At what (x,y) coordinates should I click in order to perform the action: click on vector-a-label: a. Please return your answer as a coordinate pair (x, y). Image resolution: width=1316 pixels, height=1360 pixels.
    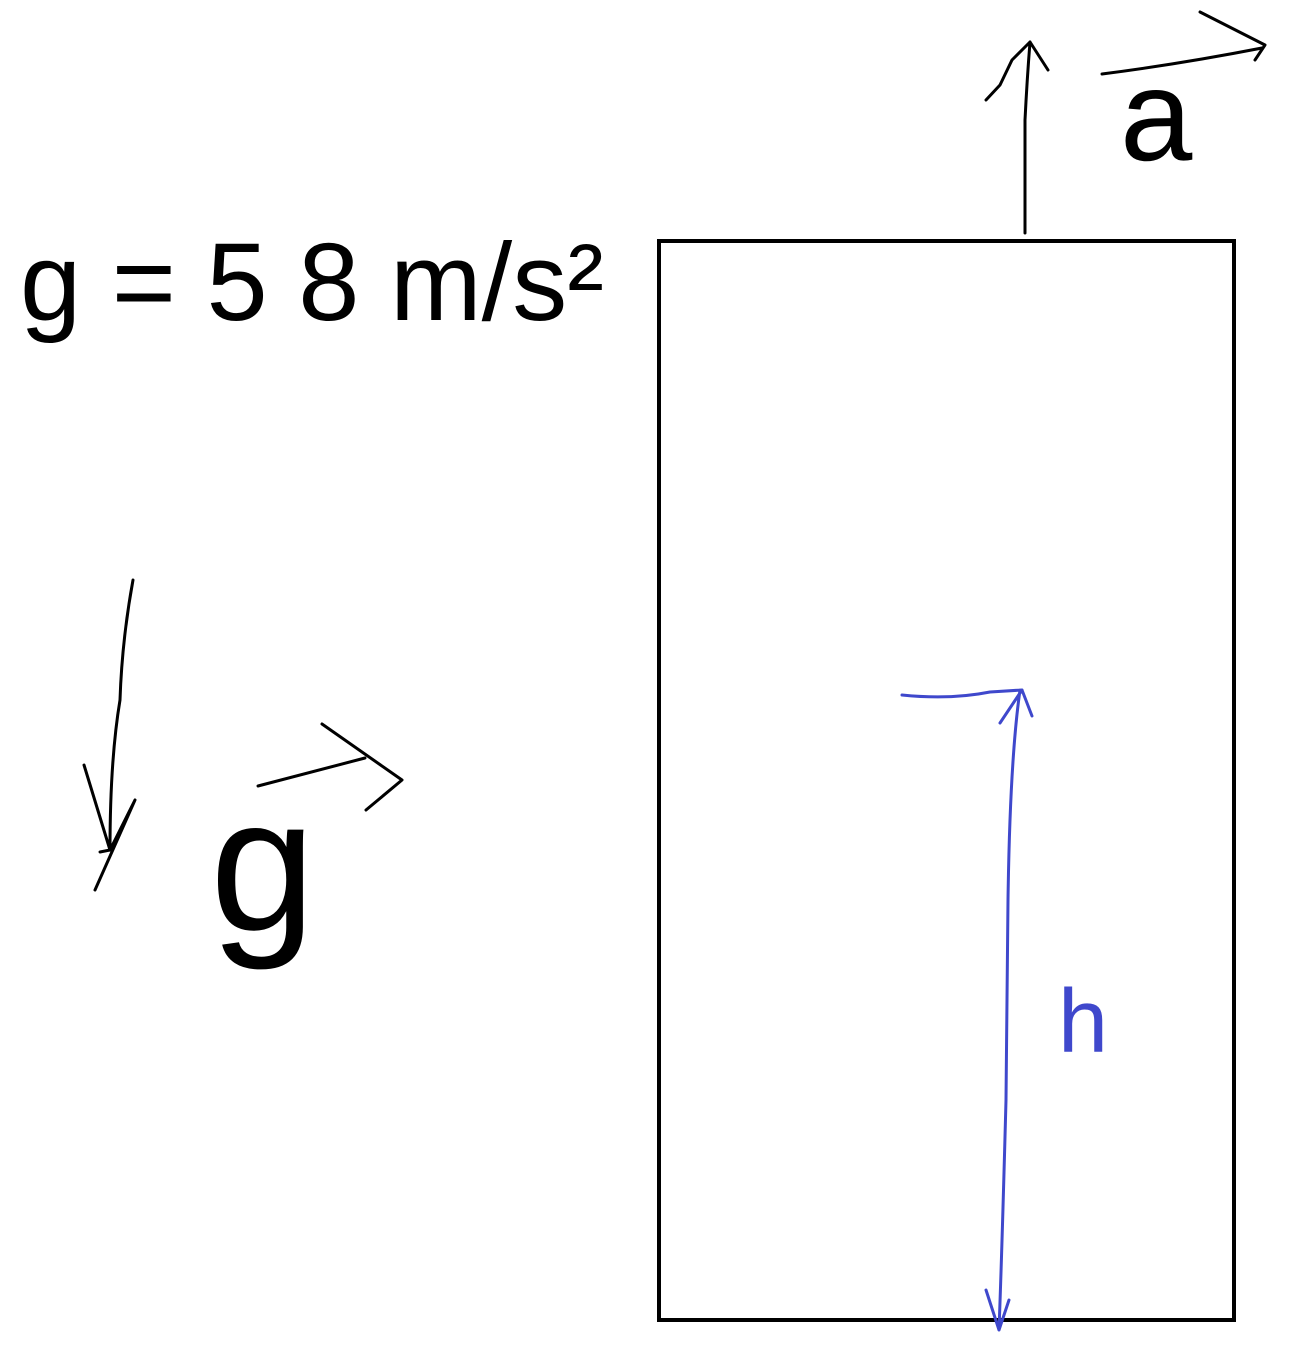
    Looking at the image, I should click on (1156, 115).